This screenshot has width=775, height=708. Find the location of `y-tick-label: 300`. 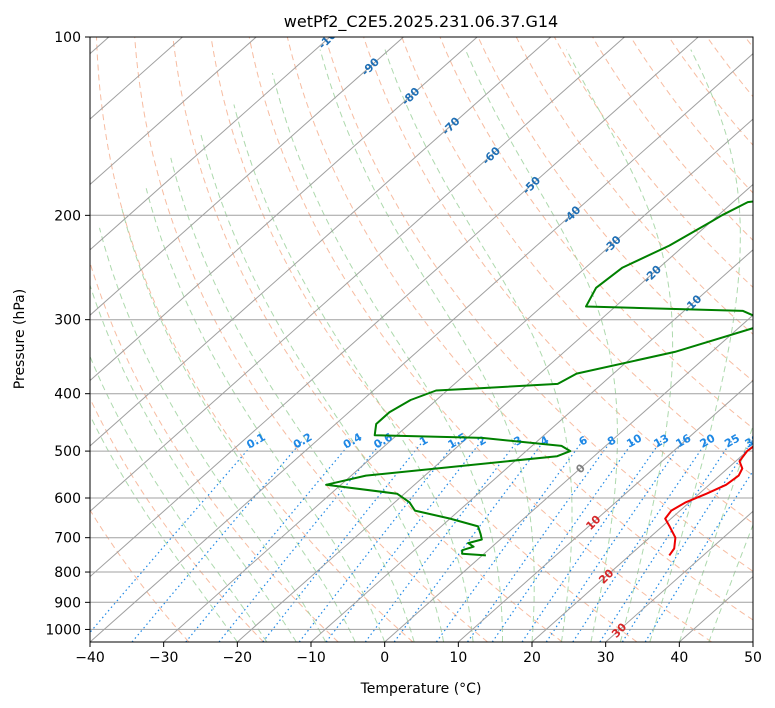

y-tick-label: 300 is located at coordinates (67, 321).